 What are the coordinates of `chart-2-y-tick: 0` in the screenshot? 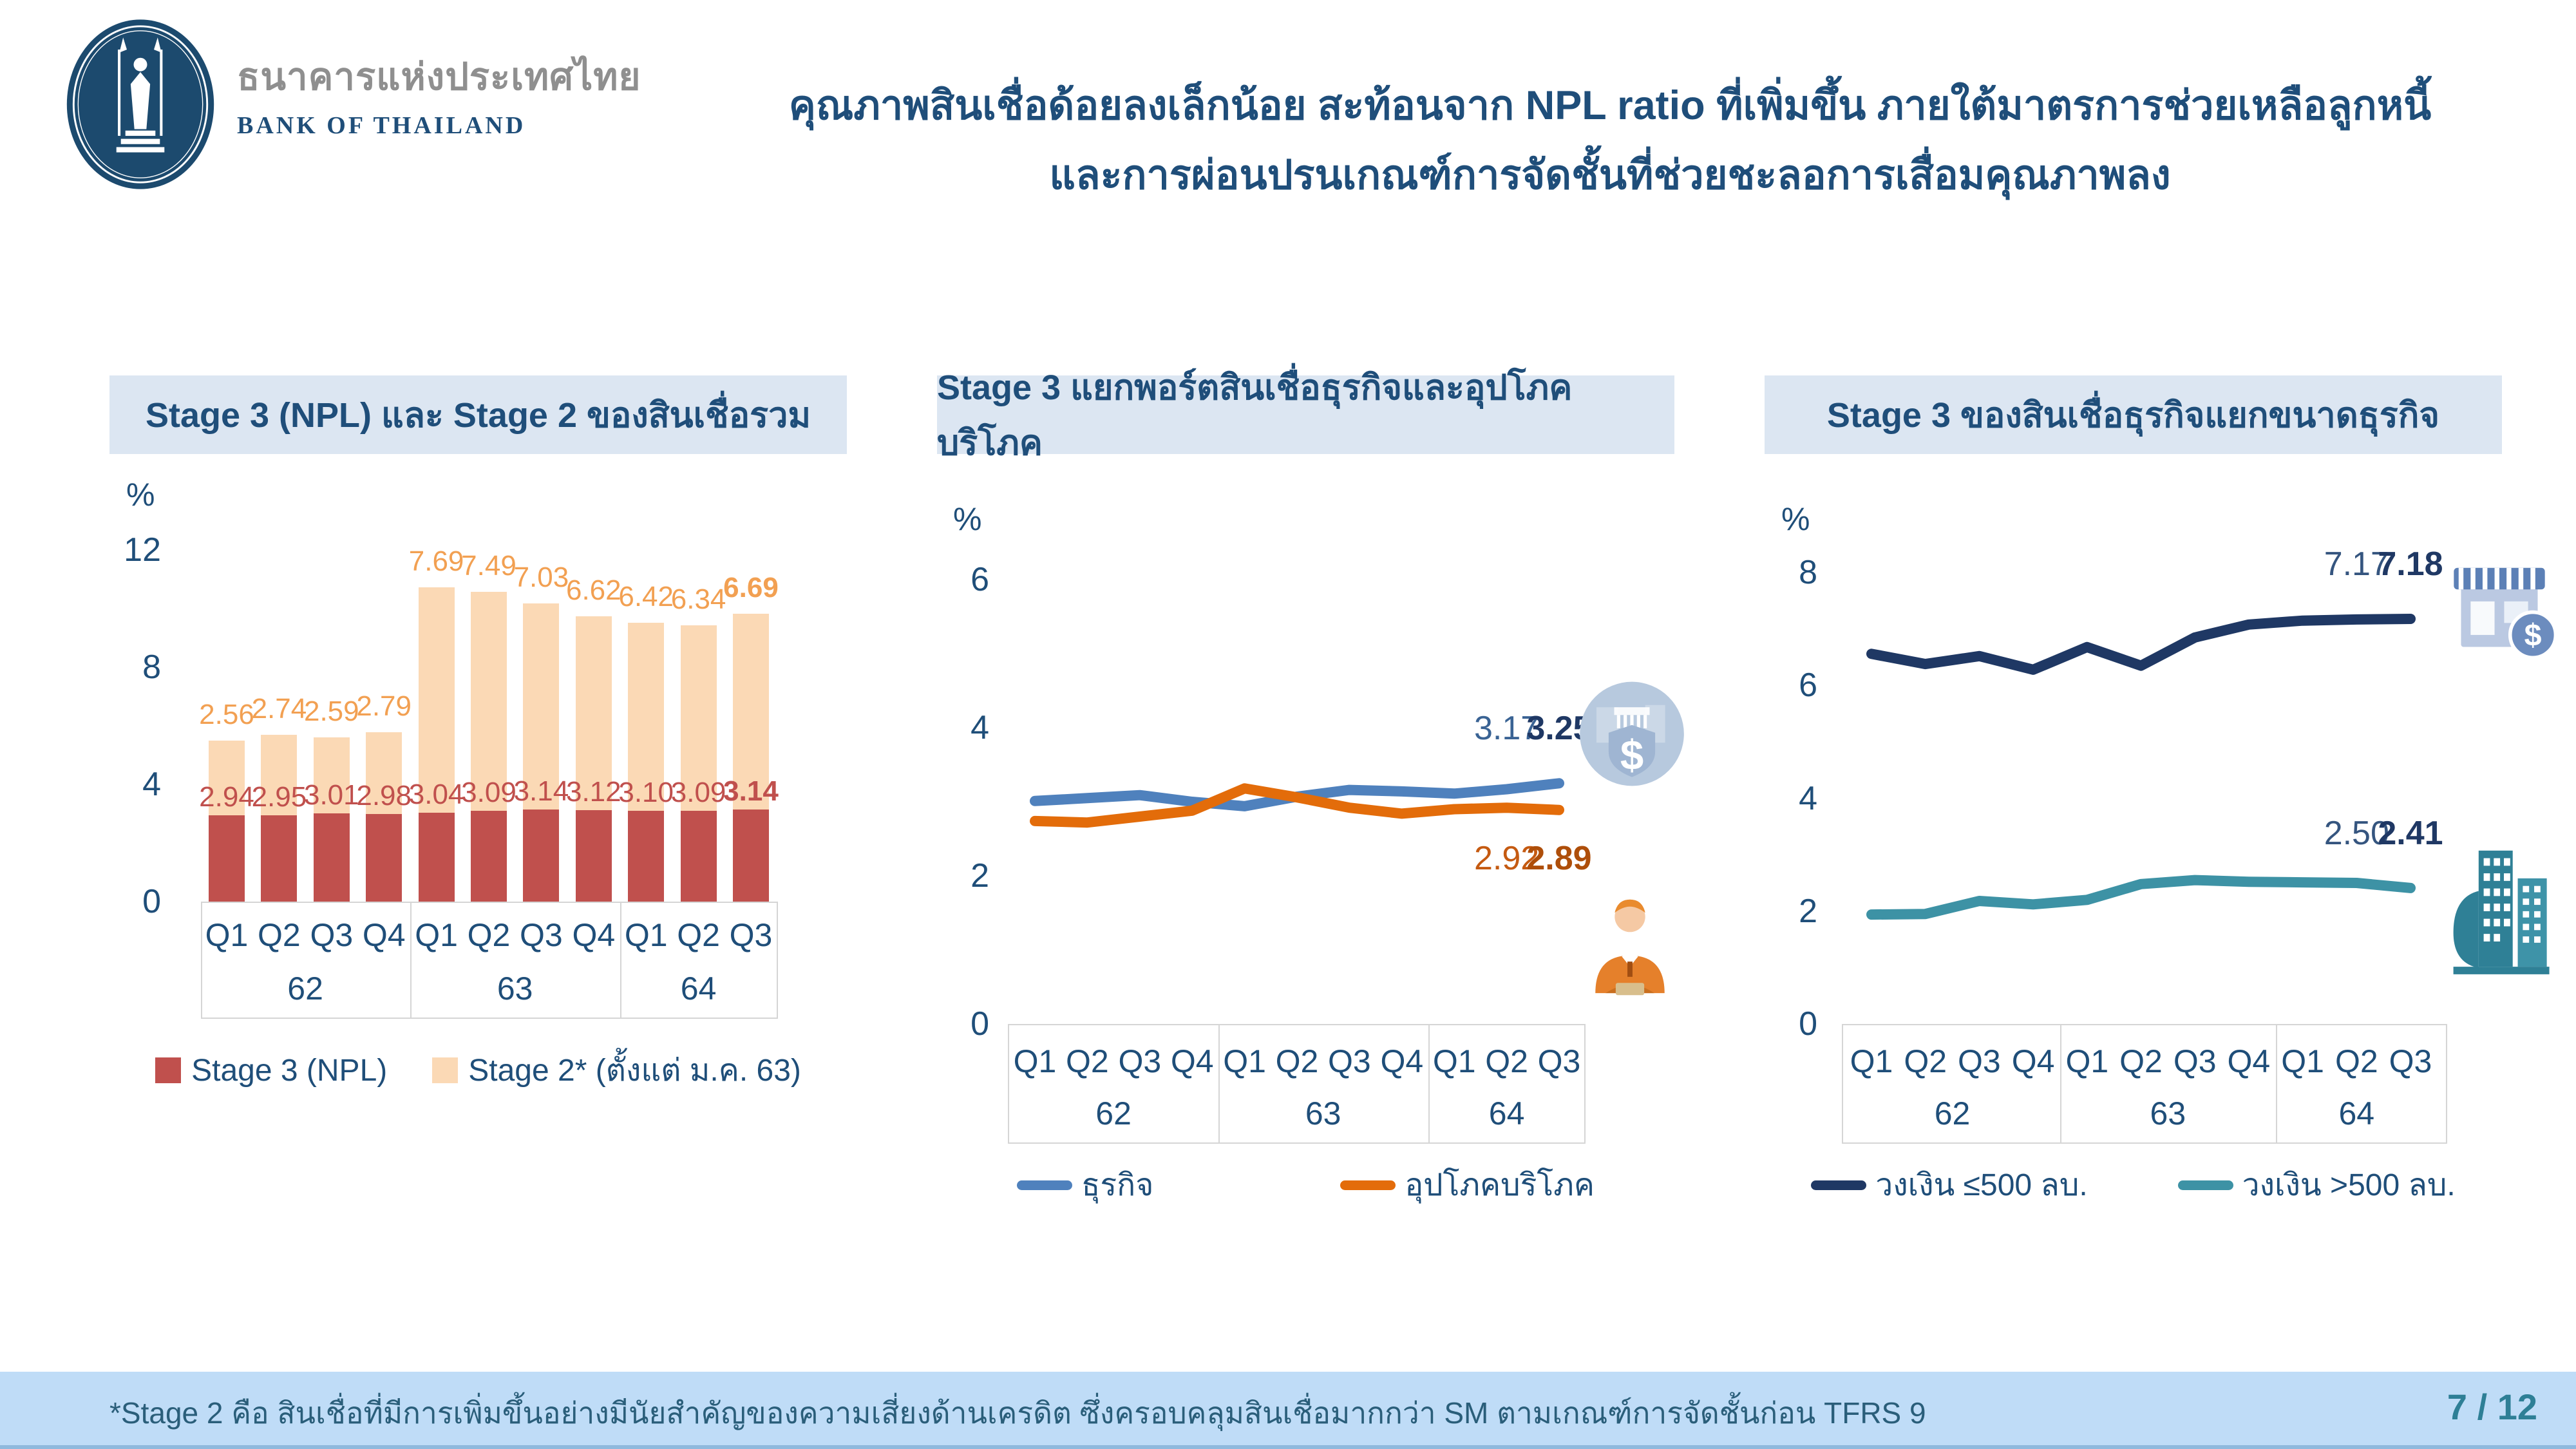 It's located at (980, 1024).